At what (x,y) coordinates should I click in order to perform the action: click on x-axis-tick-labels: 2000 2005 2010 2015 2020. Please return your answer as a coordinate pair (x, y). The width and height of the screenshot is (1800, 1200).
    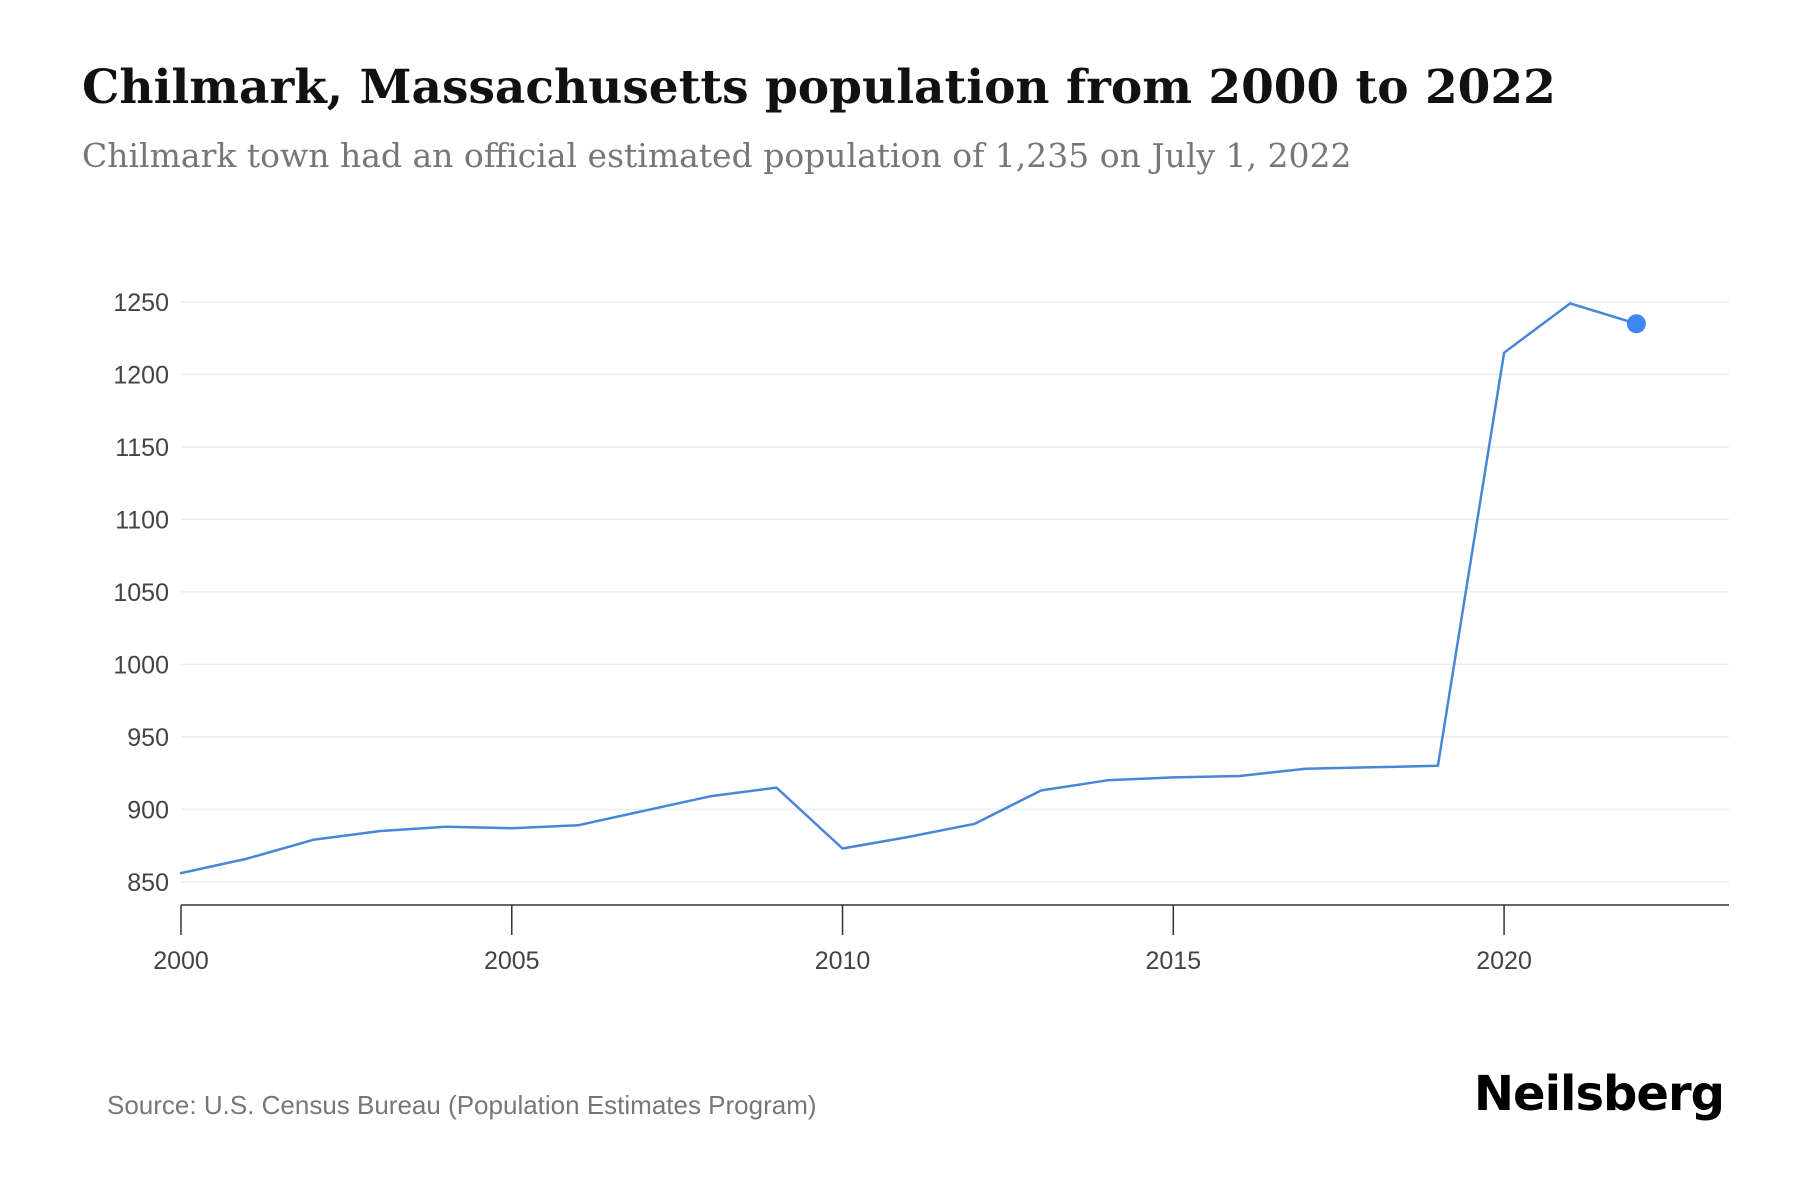
    Looking at the image, I should click on (842, 961).